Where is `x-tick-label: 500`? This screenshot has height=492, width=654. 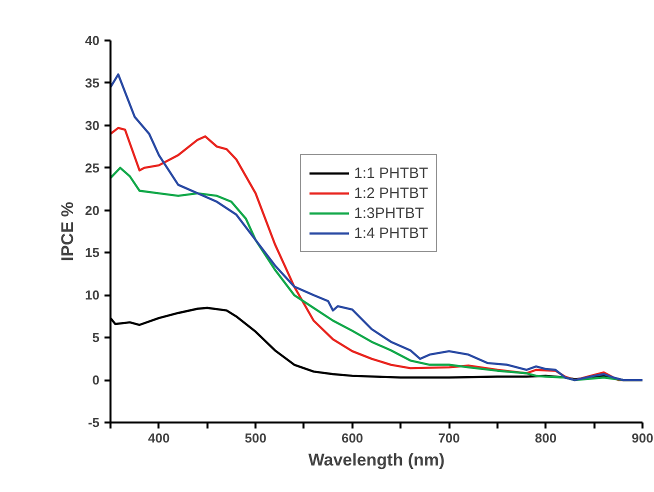
x-tick-label: 500 is located at coordinates (255, 438).